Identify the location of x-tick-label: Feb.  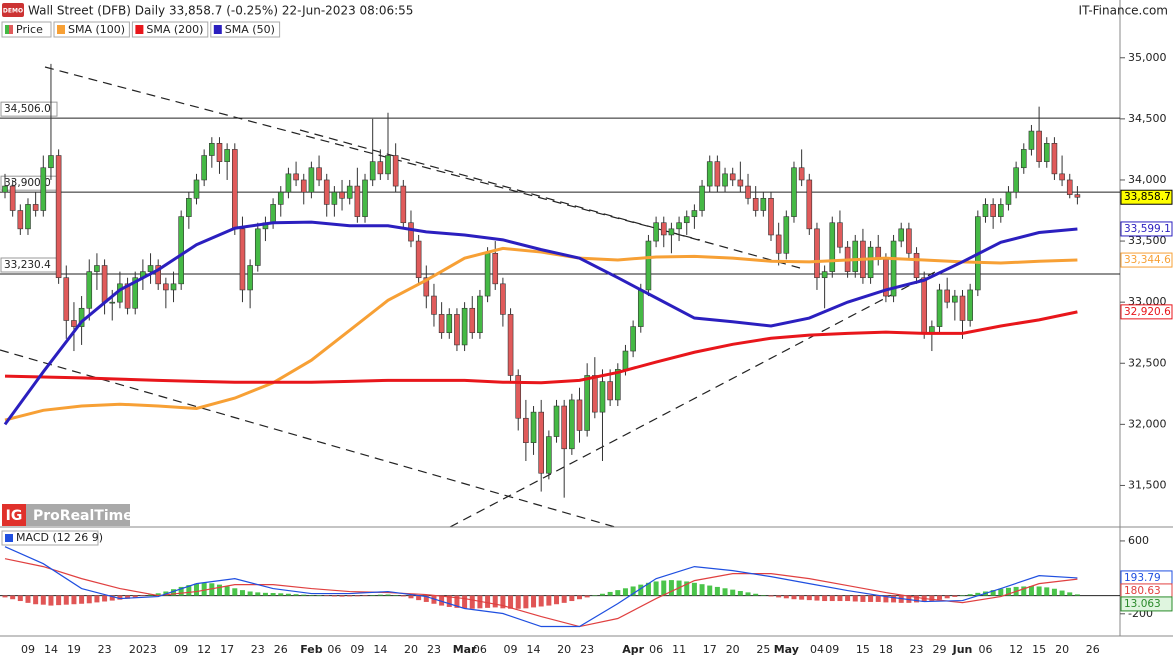
(311, 649).